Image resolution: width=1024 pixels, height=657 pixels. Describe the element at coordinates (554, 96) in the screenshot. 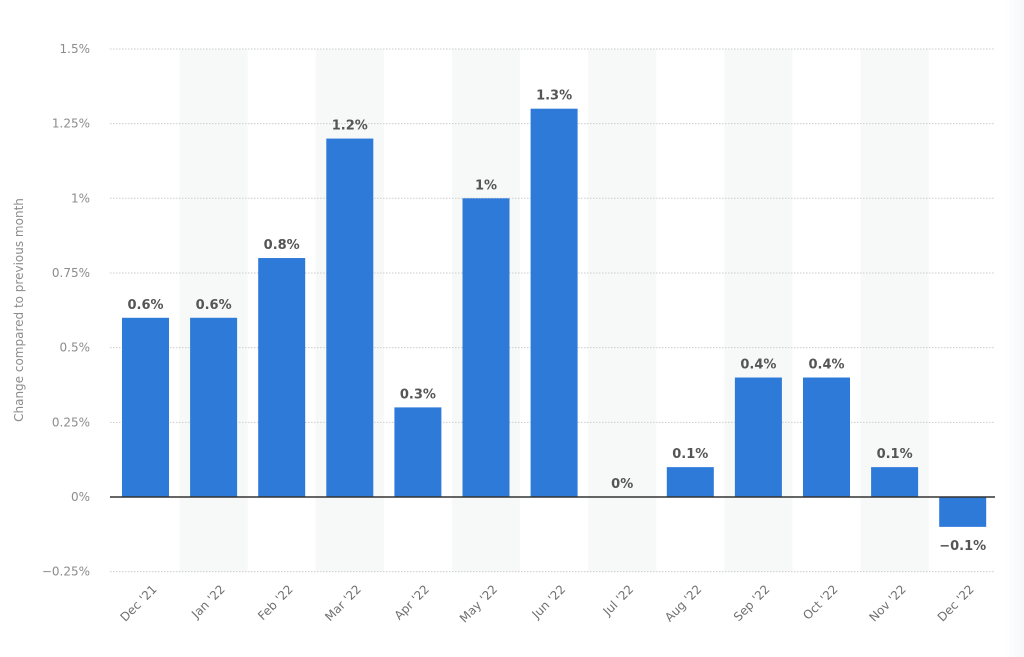

I see `data-label: 1.3%` at that location.